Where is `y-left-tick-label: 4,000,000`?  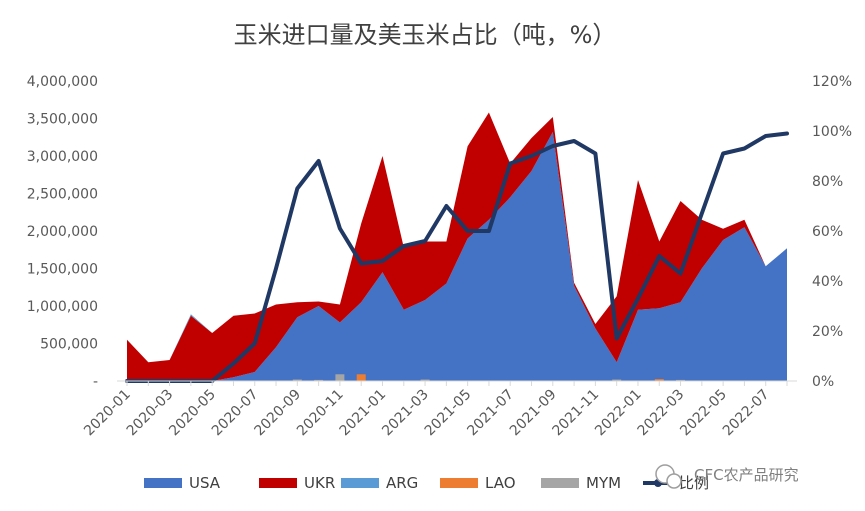 y-left-tick-label: 4,000,000 is located at coordinates (62, 82).